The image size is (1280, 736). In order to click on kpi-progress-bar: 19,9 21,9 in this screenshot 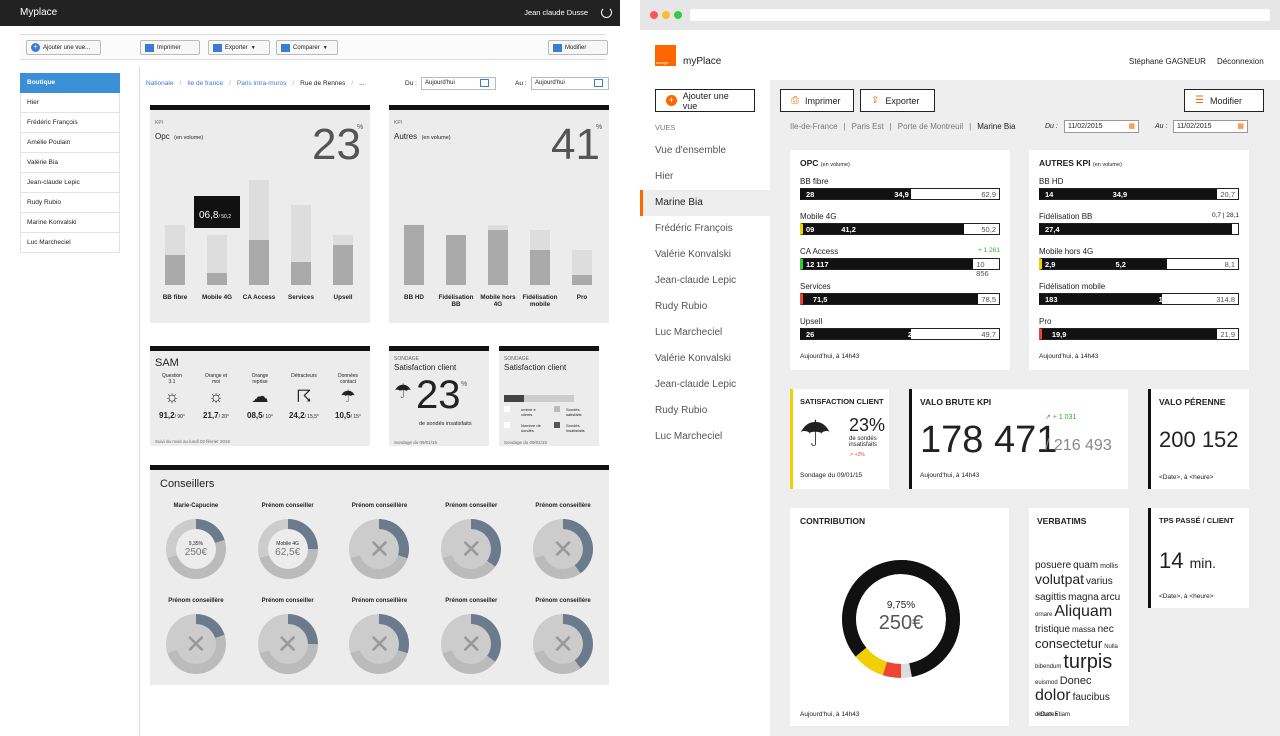, I will do `click(1139, 334)`.